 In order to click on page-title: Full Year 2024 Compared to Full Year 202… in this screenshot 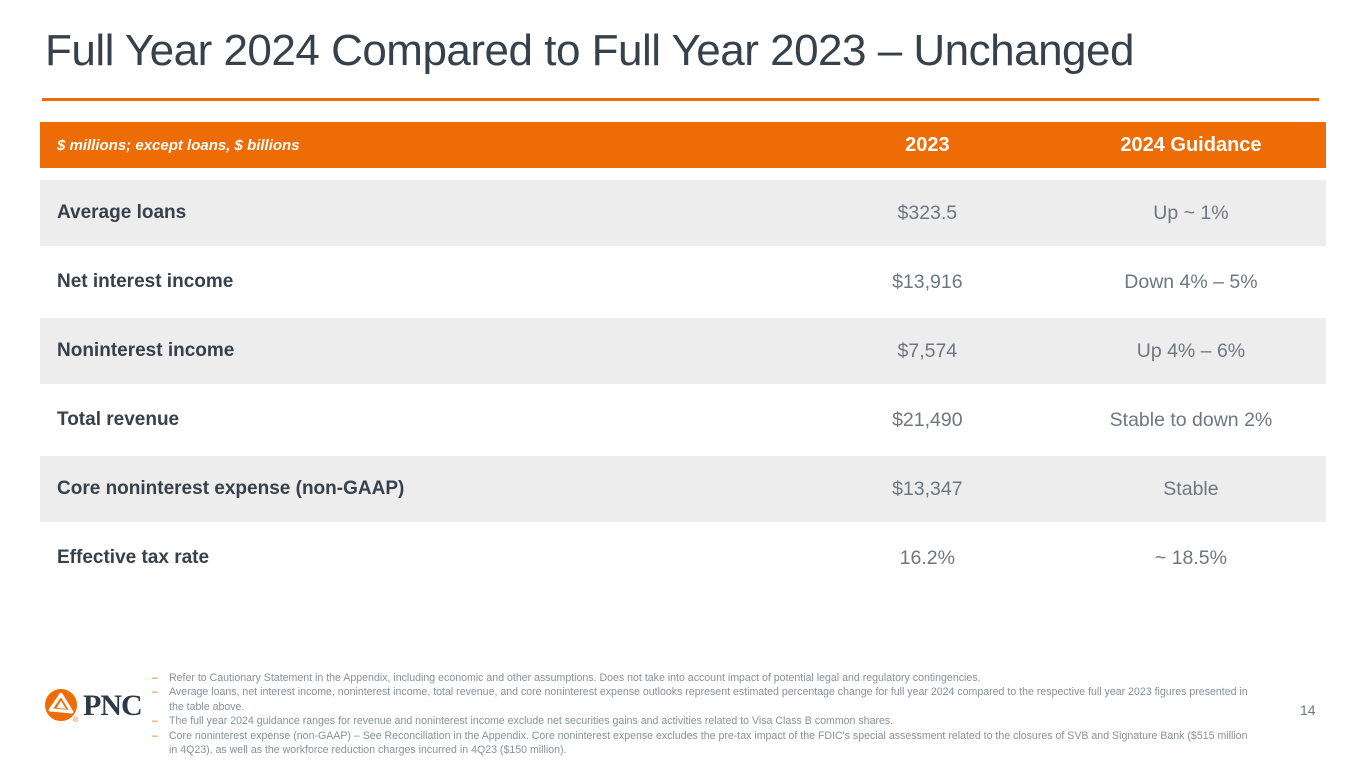, I will do `click(589, 50)`.